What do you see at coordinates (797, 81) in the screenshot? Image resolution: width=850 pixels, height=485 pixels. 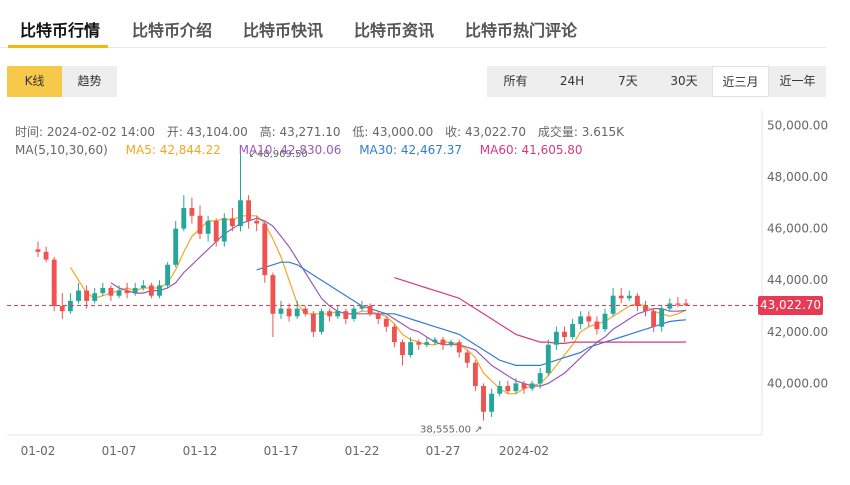 I see `range-1y-button: 近一年` at bounding box center [797, 81].